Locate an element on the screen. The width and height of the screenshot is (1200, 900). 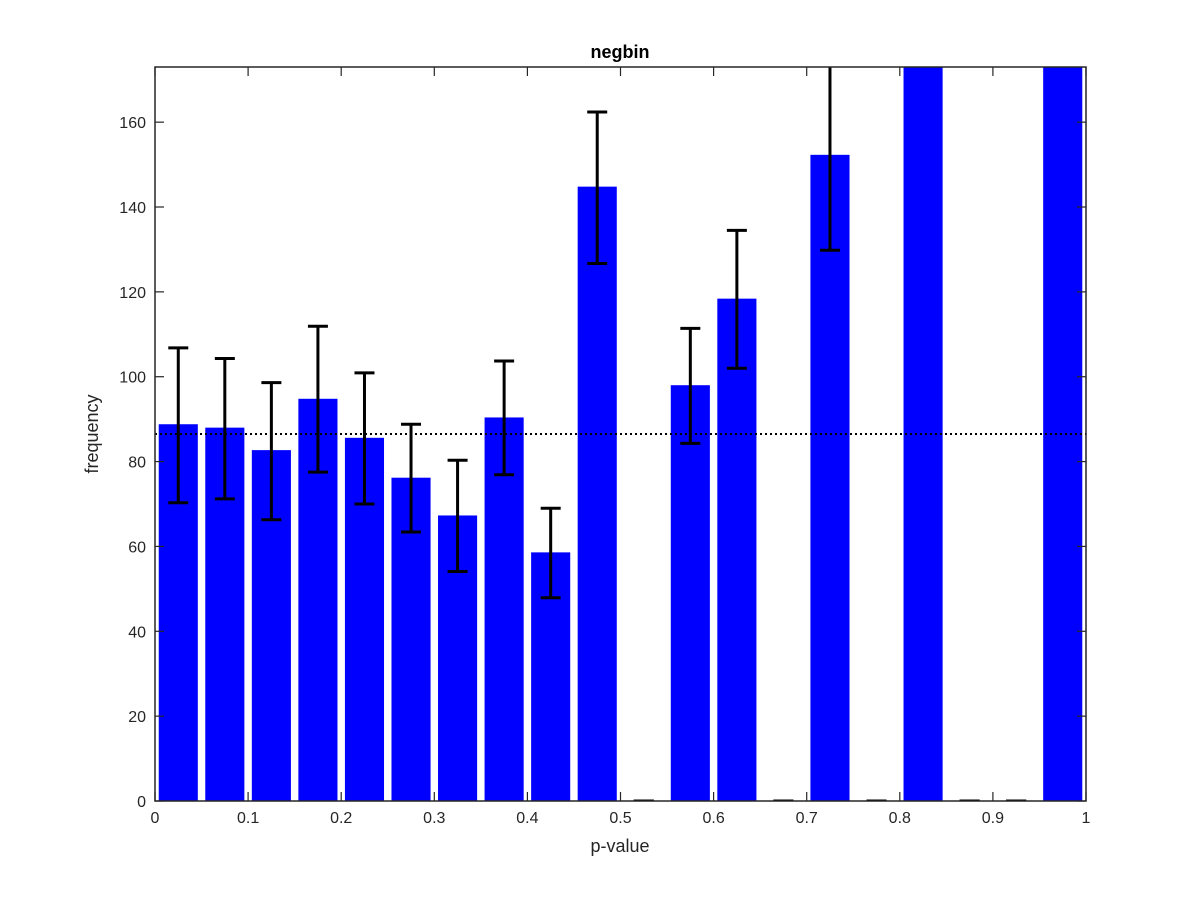
x-tick-label: 0.6 is located at coordinates (713, 818).